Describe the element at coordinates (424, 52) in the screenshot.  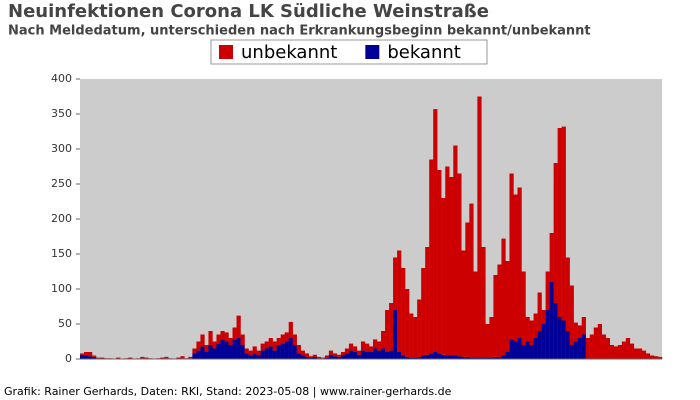
I see `legend-label: bekannt` at that location.